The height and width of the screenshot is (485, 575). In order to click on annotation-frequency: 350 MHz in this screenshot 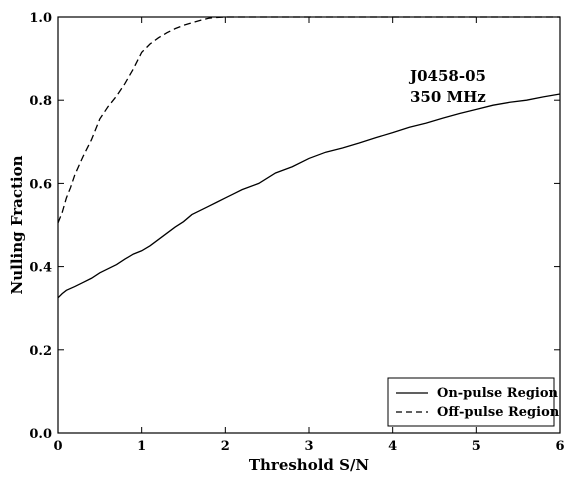, I will do `click(448, 97)`.